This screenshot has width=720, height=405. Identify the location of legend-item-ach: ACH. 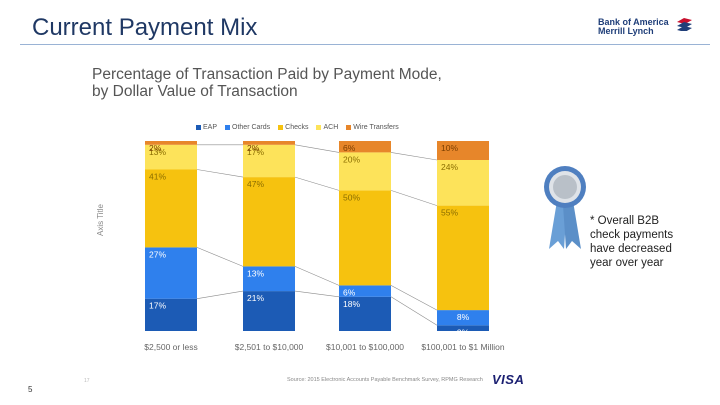
(327, 127).